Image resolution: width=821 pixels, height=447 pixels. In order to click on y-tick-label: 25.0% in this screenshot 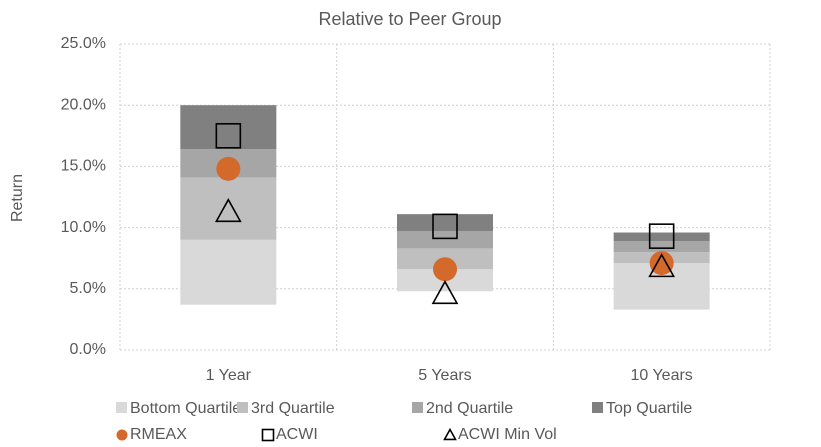, I will do `click(83, 43)`.